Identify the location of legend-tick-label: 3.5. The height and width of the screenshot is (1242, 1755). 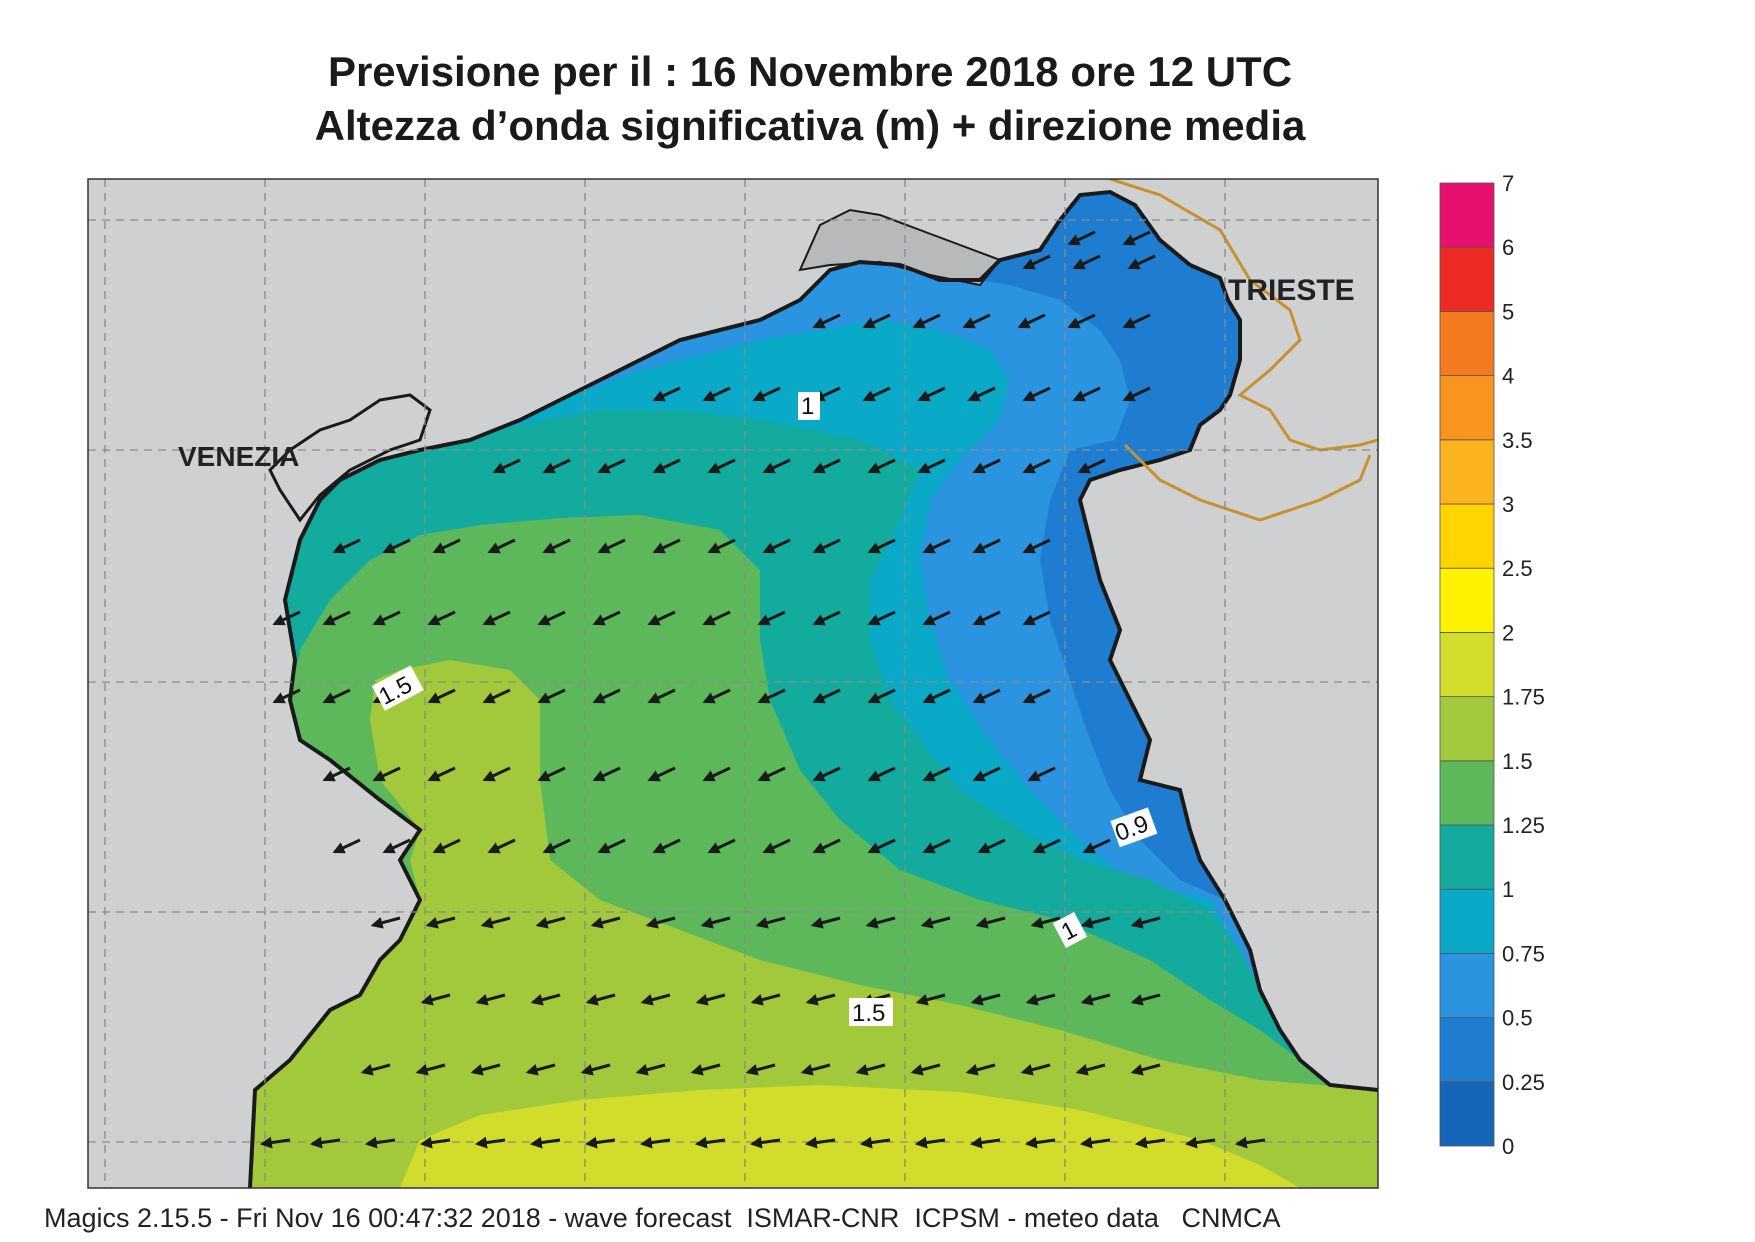
(1517, 440).